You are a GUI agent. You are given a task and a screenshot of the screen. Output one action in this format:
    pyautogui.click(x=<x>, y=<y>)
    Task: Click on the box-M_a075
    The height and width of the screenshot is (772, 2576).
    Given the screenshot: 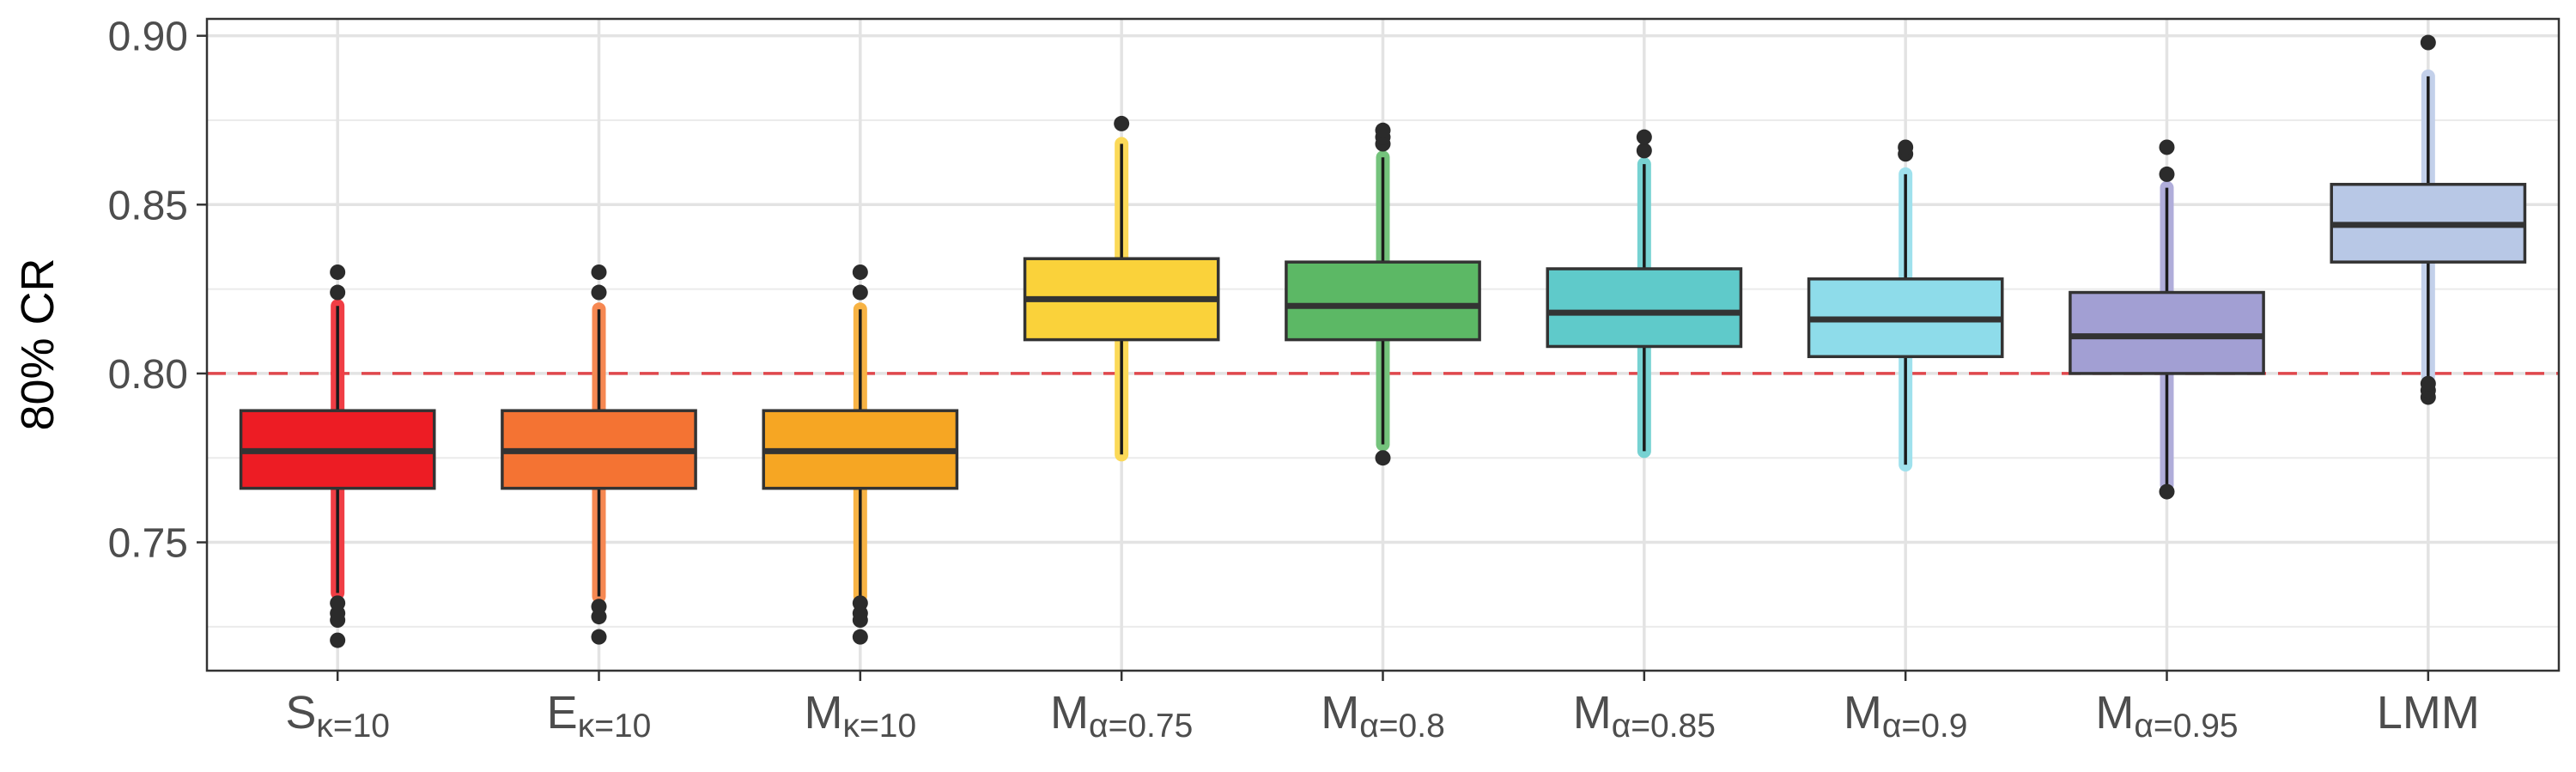 What is the action you would take?
    pyautogui.click(x=1122, y=288)
    